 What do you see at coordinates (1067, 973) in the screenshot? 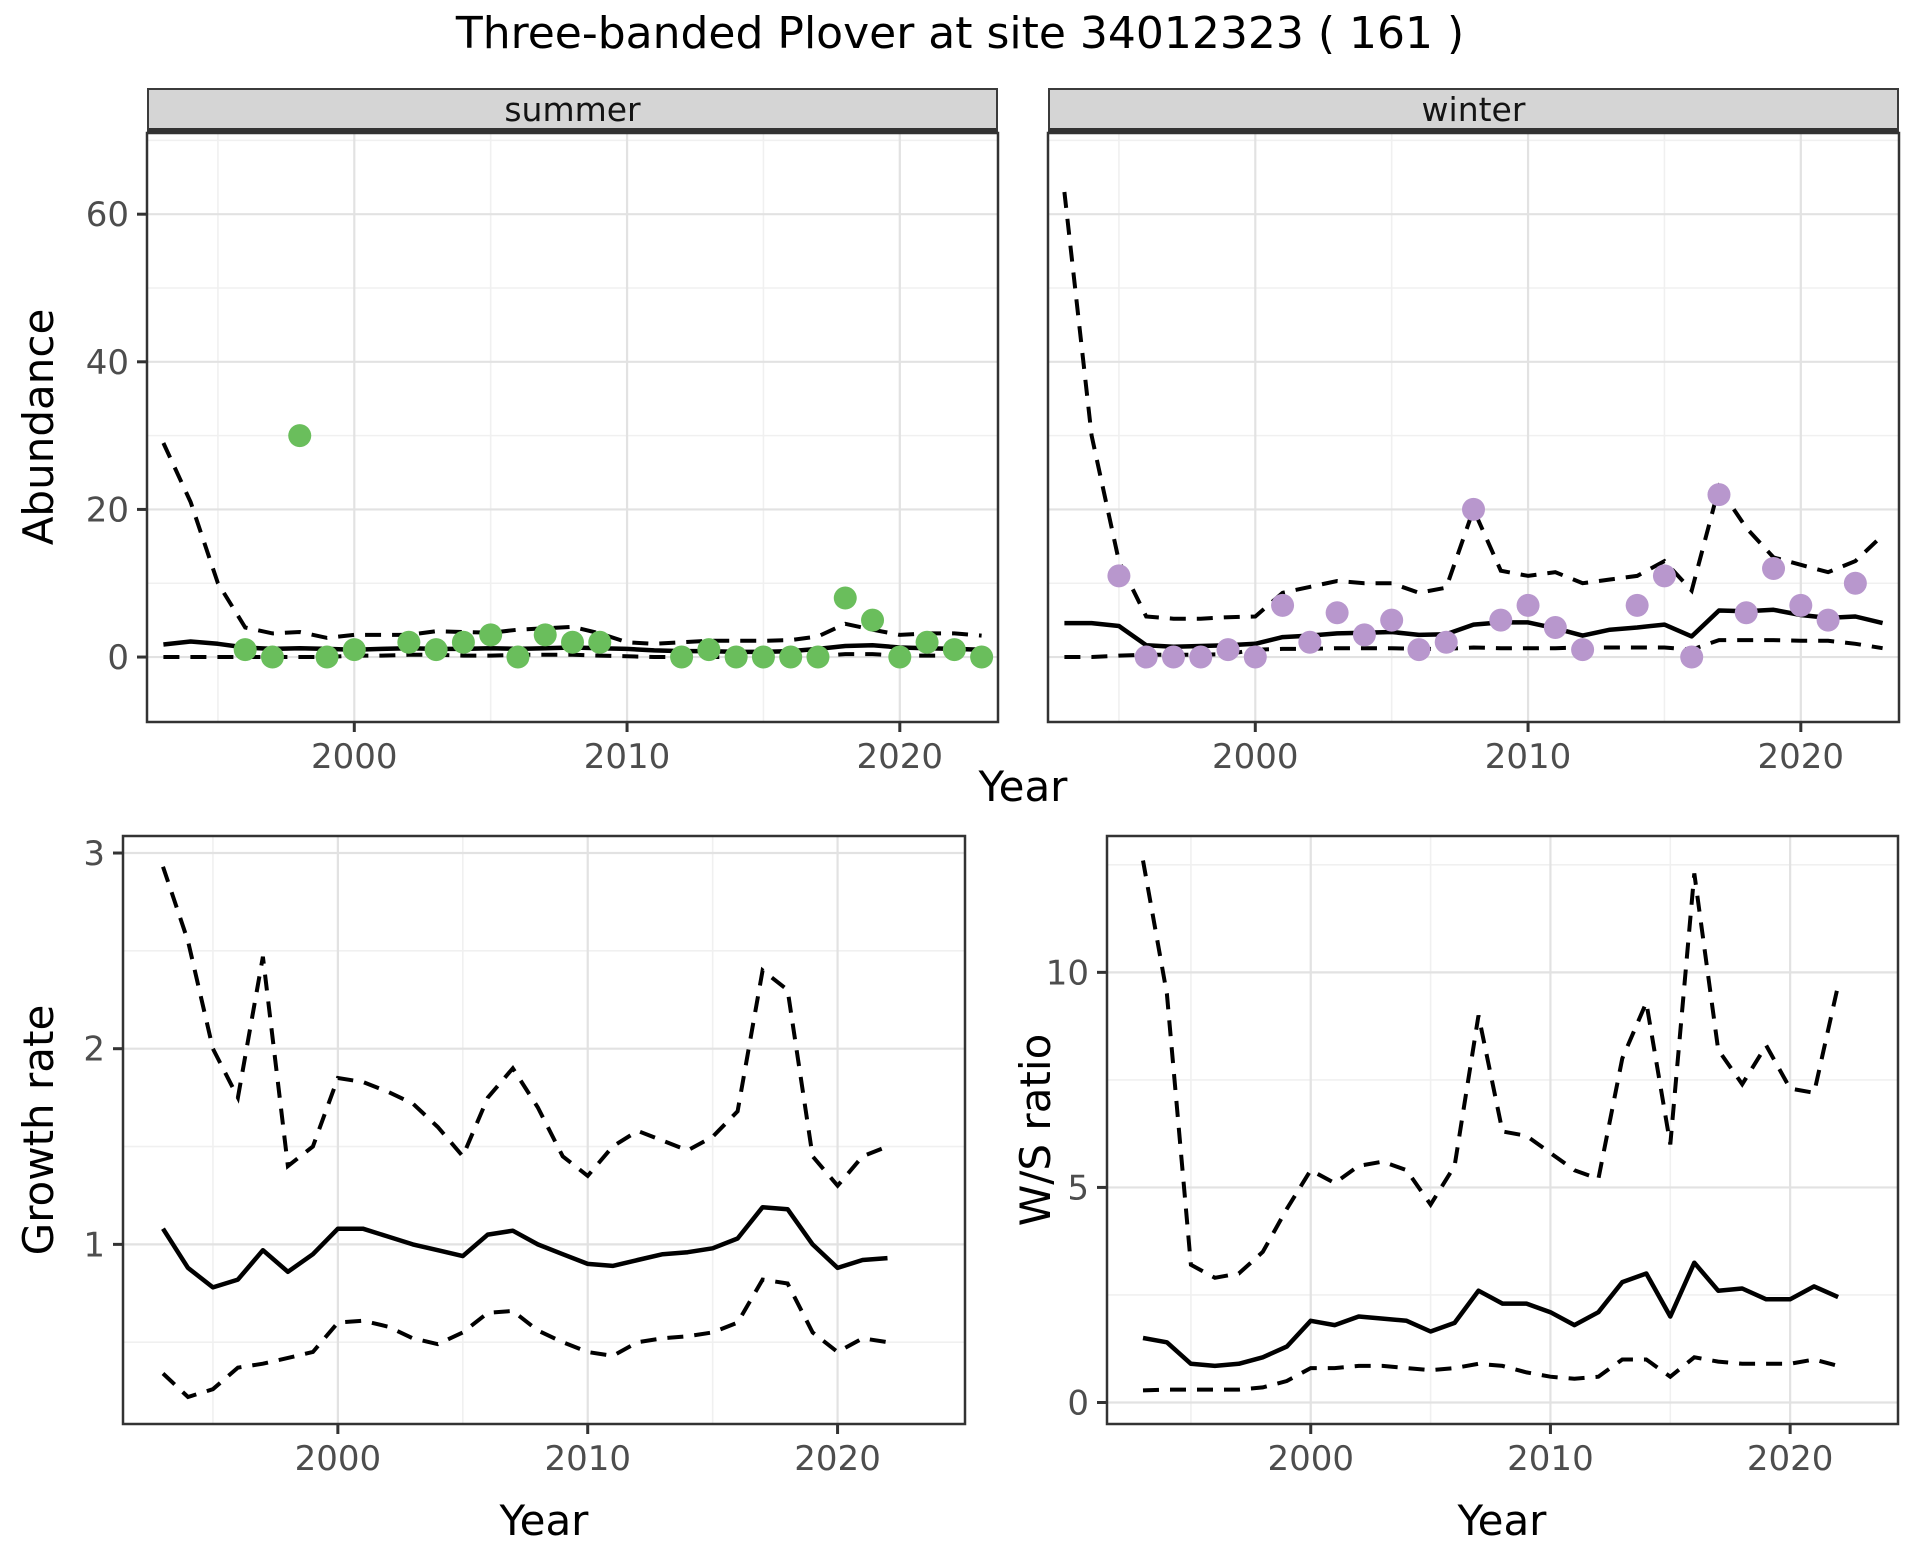
I see `y-tick-label: 10` at bounding box center [1067, 973].